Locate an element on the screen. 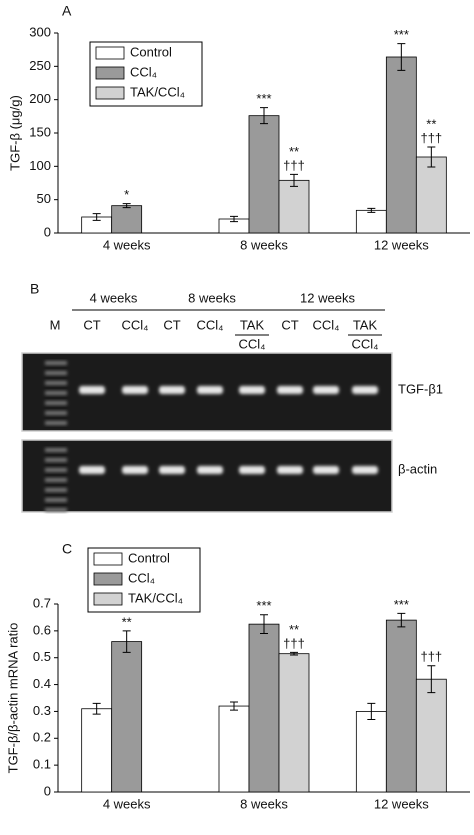 This screenshot has height=835, width=474. row-label: β-actin is located at coordinates (417, 468).